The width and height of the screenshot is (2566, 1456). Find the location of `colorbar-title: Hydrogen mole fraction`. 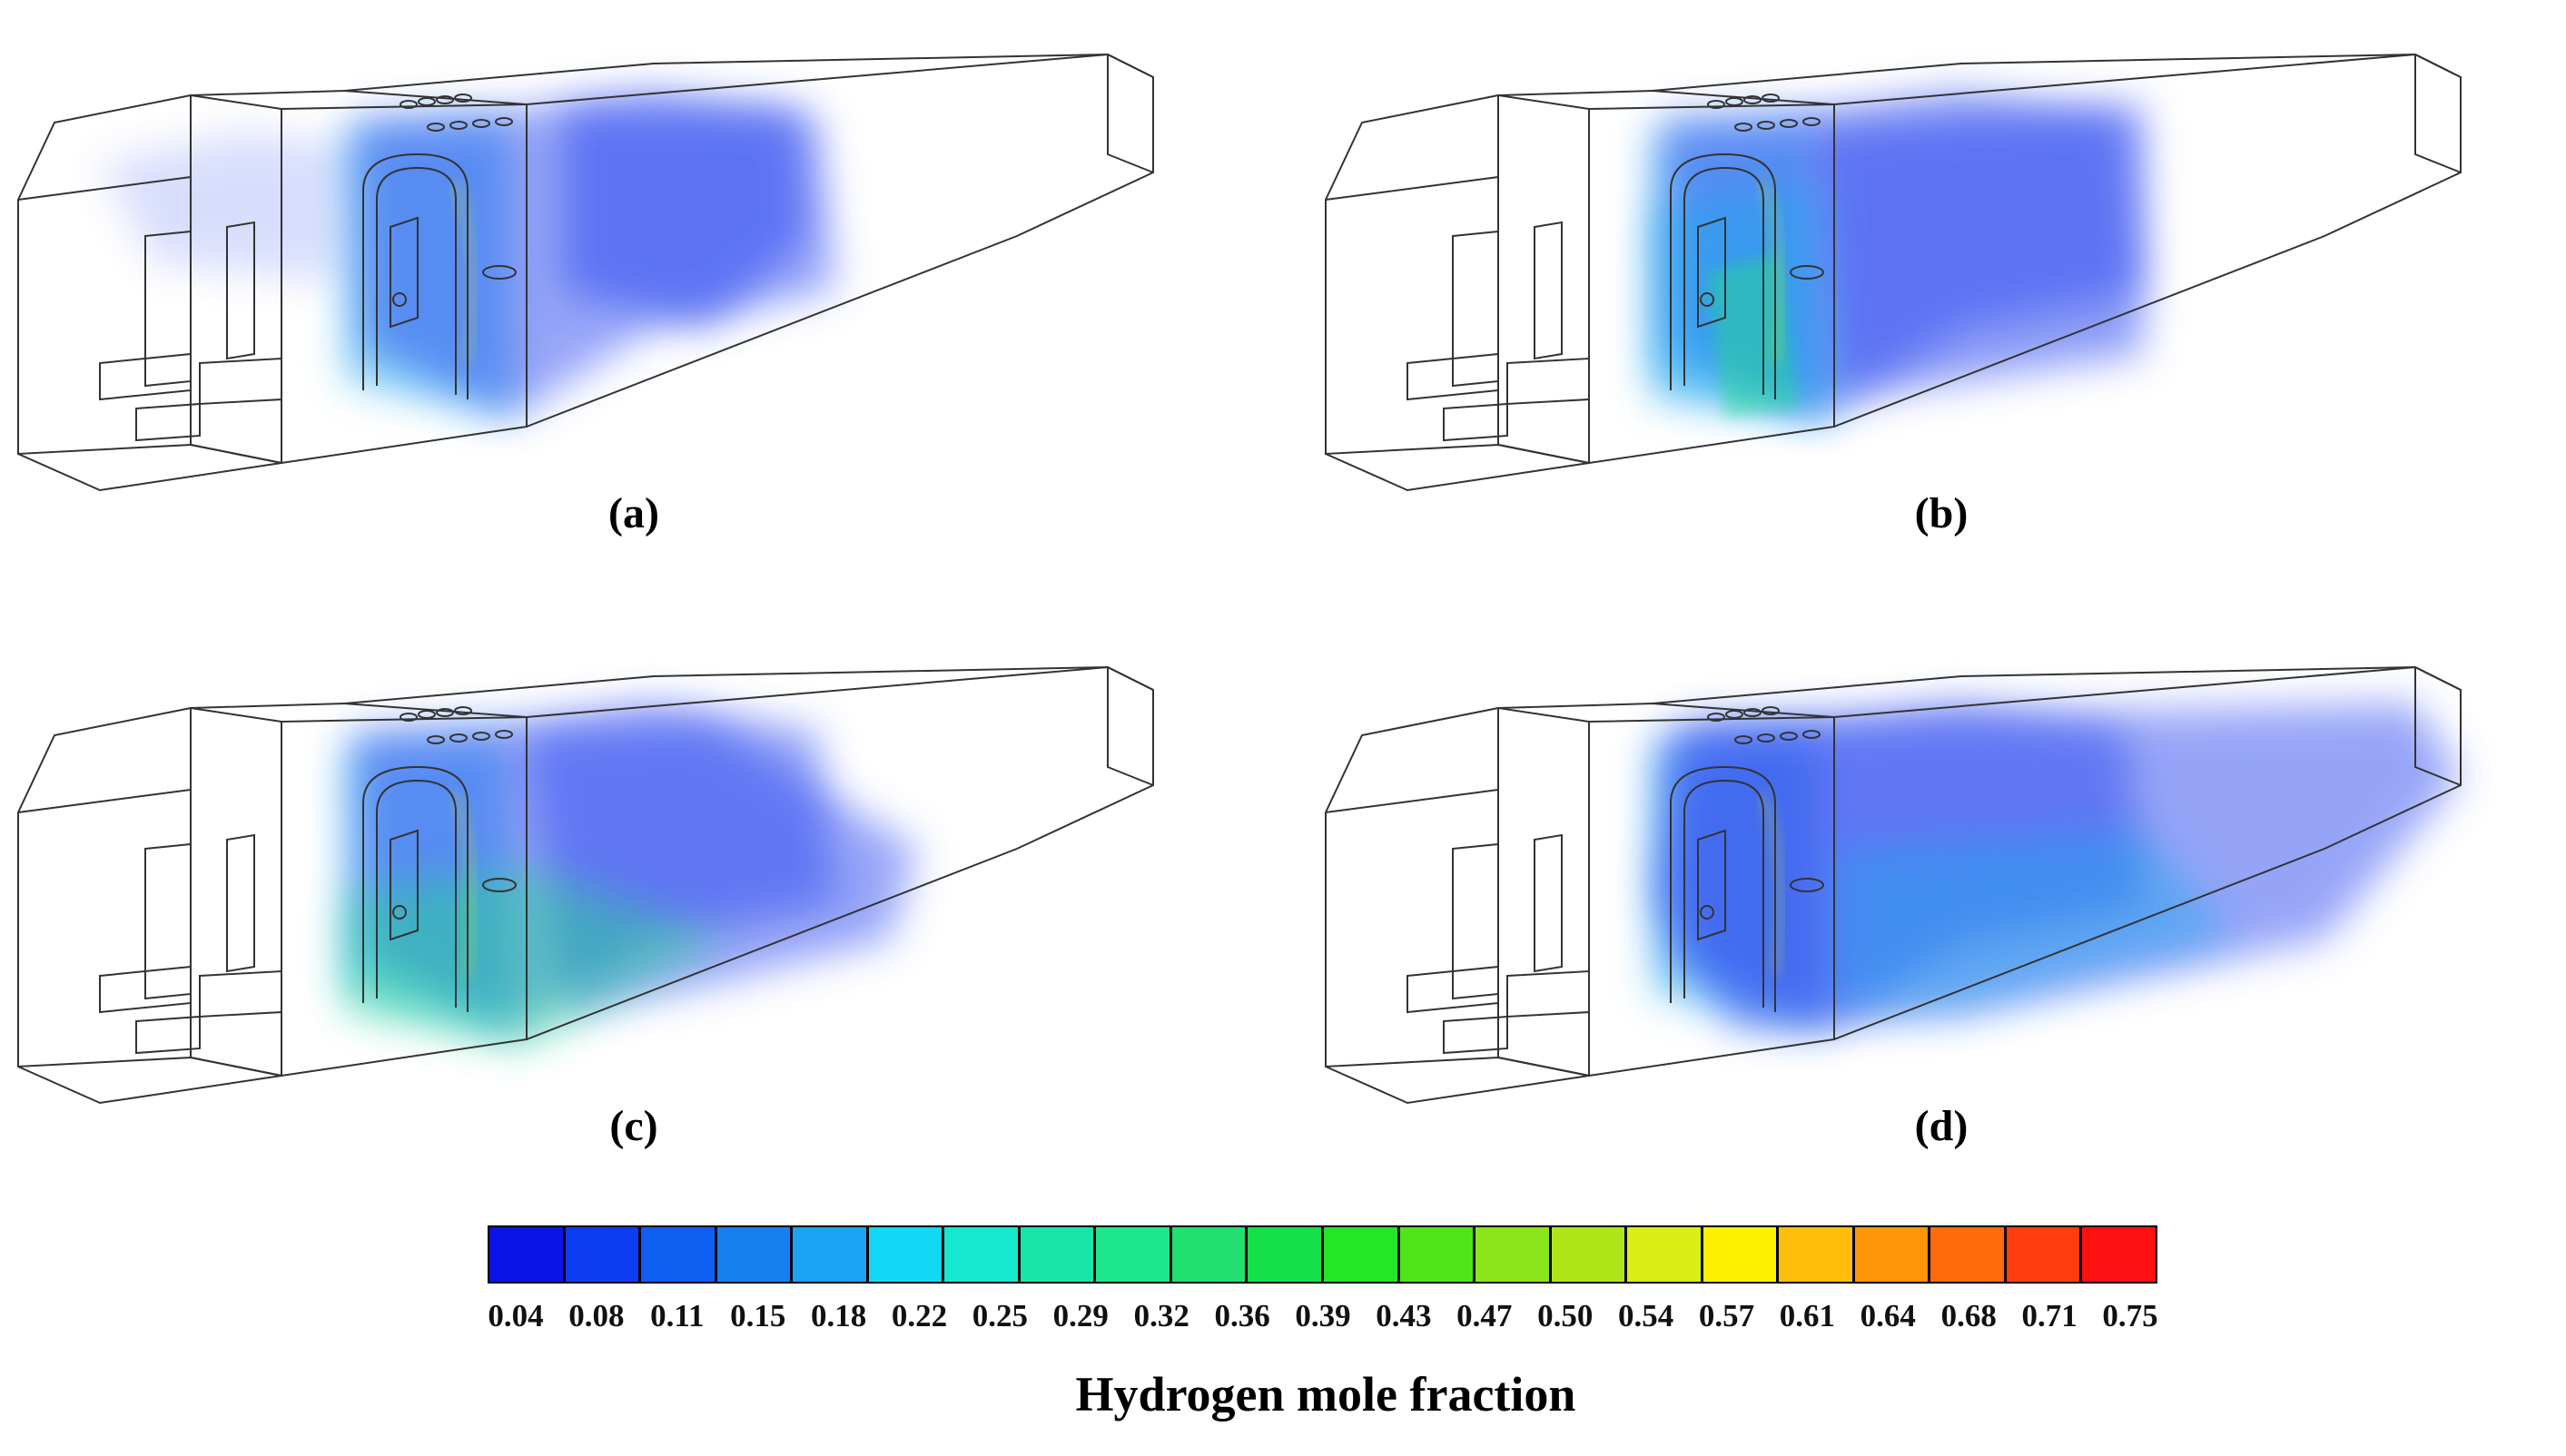

colorbar-title: Hydrogen mole fraction is located at coordinates (1325, 1394).